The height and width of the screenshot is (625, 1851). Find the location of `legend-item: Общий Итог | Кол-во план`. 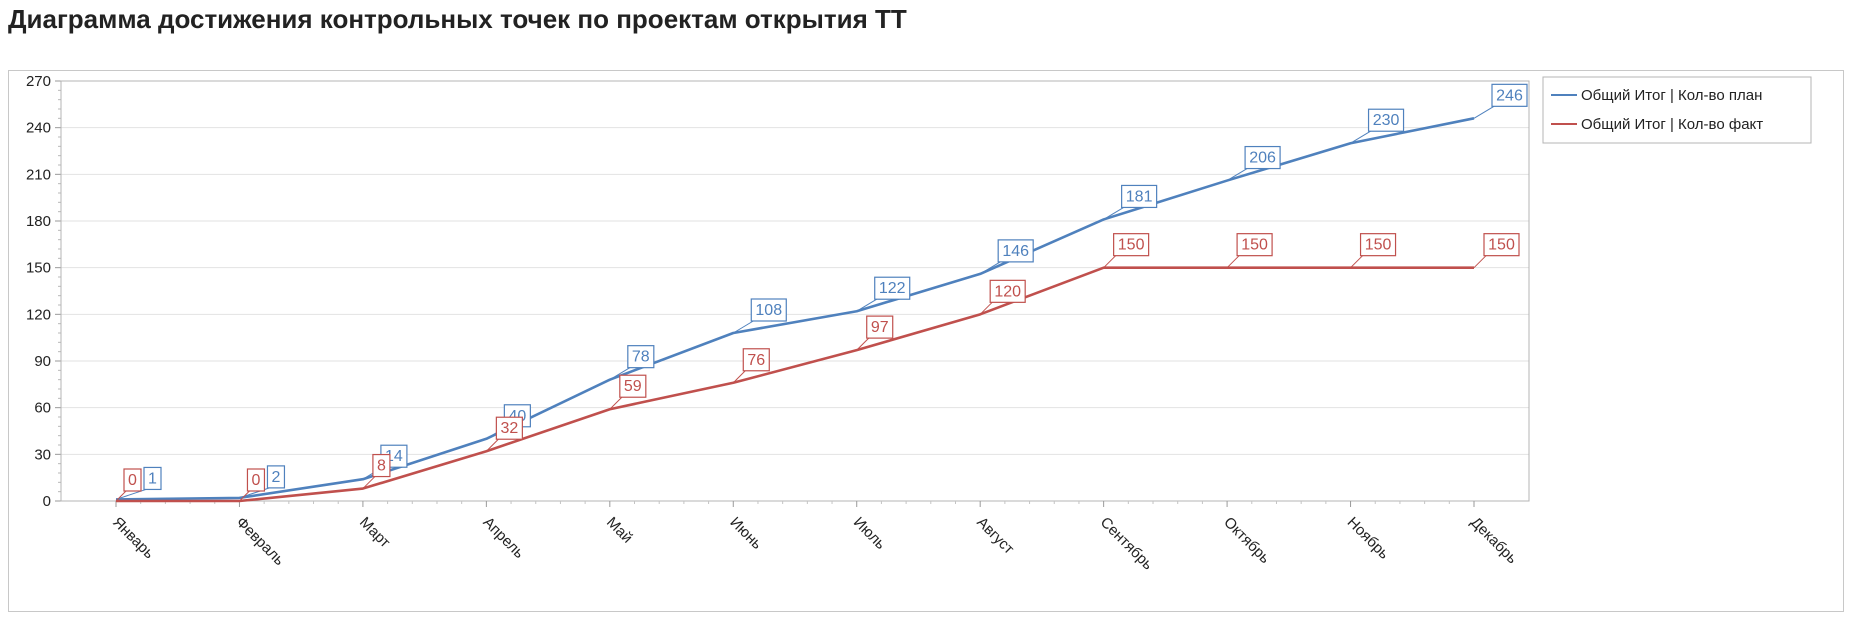

legend-item: Общий Итог | Кол-во план is located at coordinates (1656, 95).